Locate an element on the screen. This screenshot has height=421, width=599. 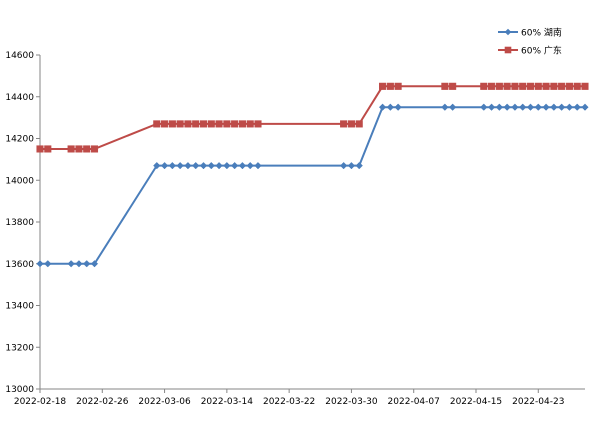
legend-item-2: 60% 广东 is located at coordinates (530, 51).